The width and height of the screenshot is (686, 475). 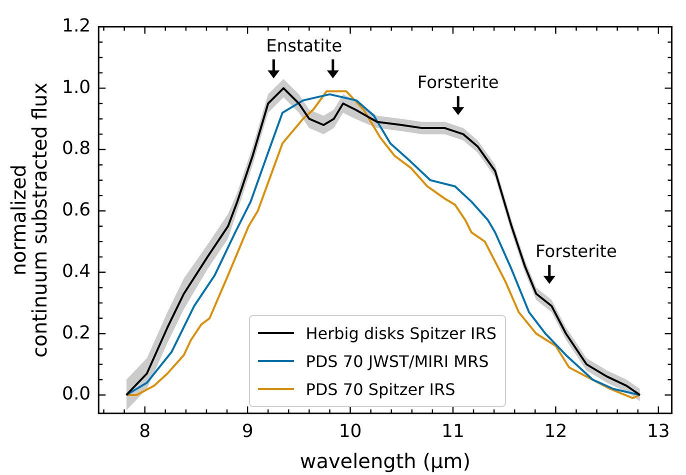 What do you see at coordinates (76, 210) in the screenshot?
I see `y-tick-label: 0.6` at bounding box center [76, 210].